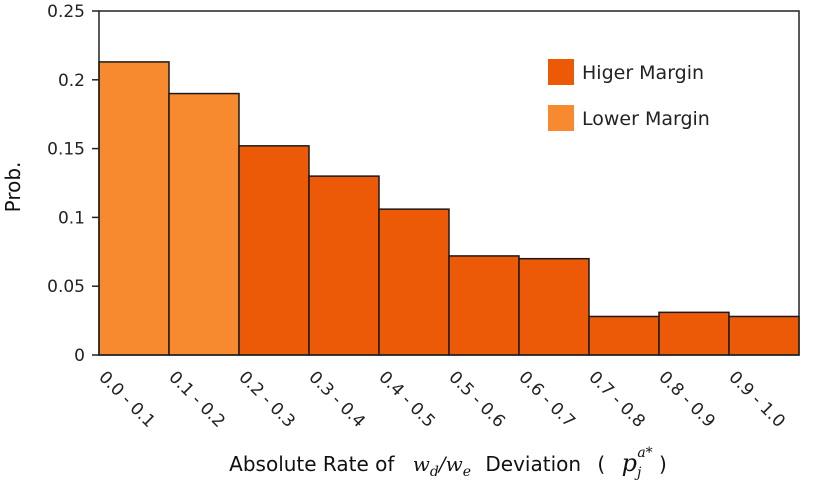 This screenshot has width=830, height=485. What do you see at coordinates (79, 356) in the screenshot?
I see `y-tick-label: 0` at bounding box center [79, 356].